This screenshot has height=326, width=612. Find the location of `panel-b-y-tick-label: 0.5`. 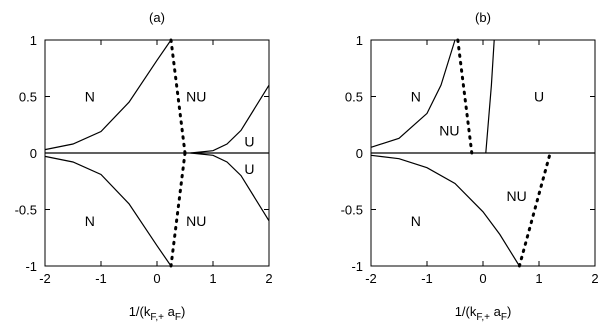

panel-b-y-tick-label: 0.5 is located at coordinates (354, 97).